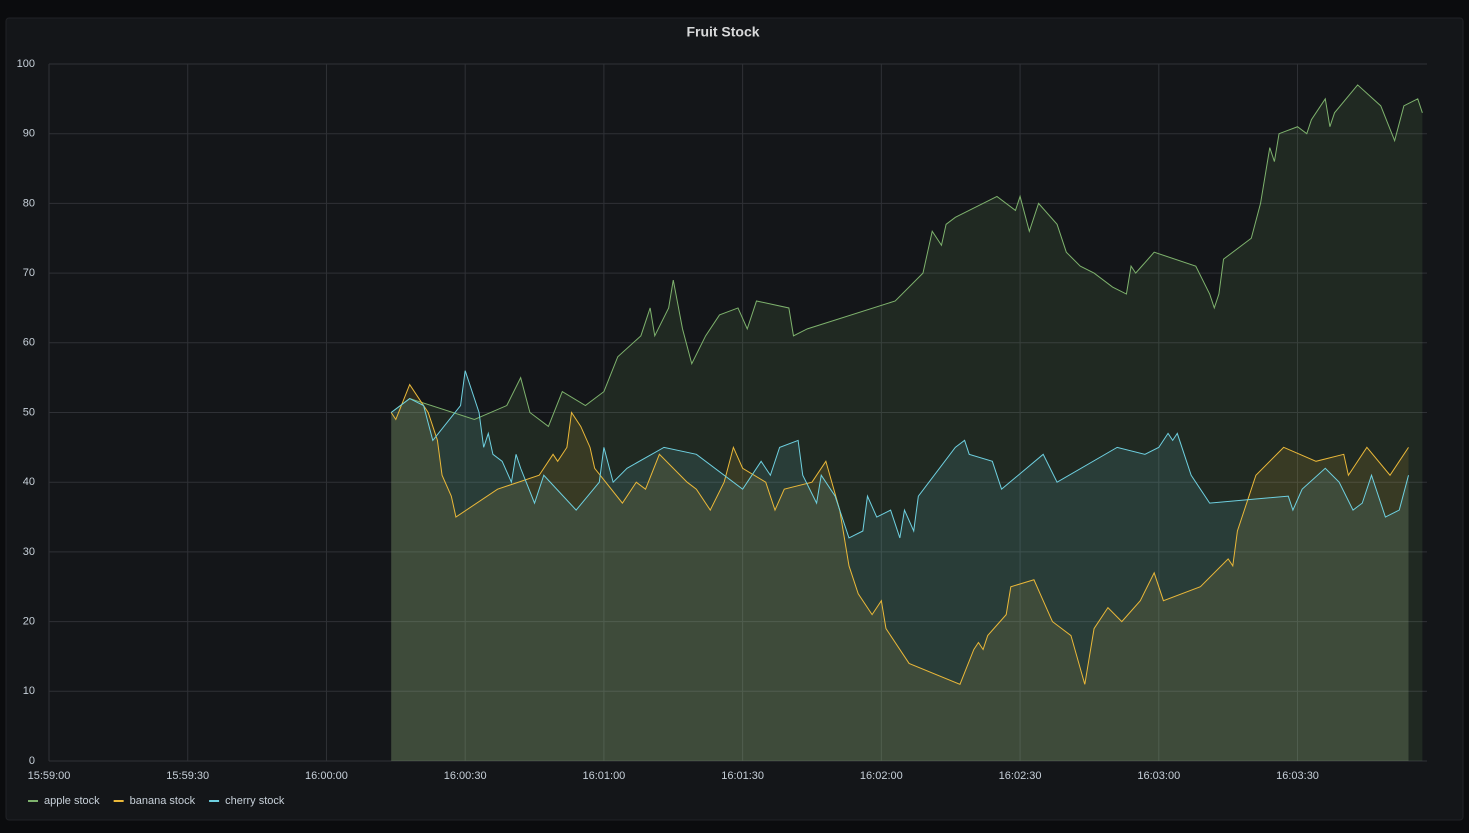 The image size is (1469, 833). Describe the element at coordinates (1020, 776) in the screenshot. I see `x-tick-label: 16:02:30` at that location.